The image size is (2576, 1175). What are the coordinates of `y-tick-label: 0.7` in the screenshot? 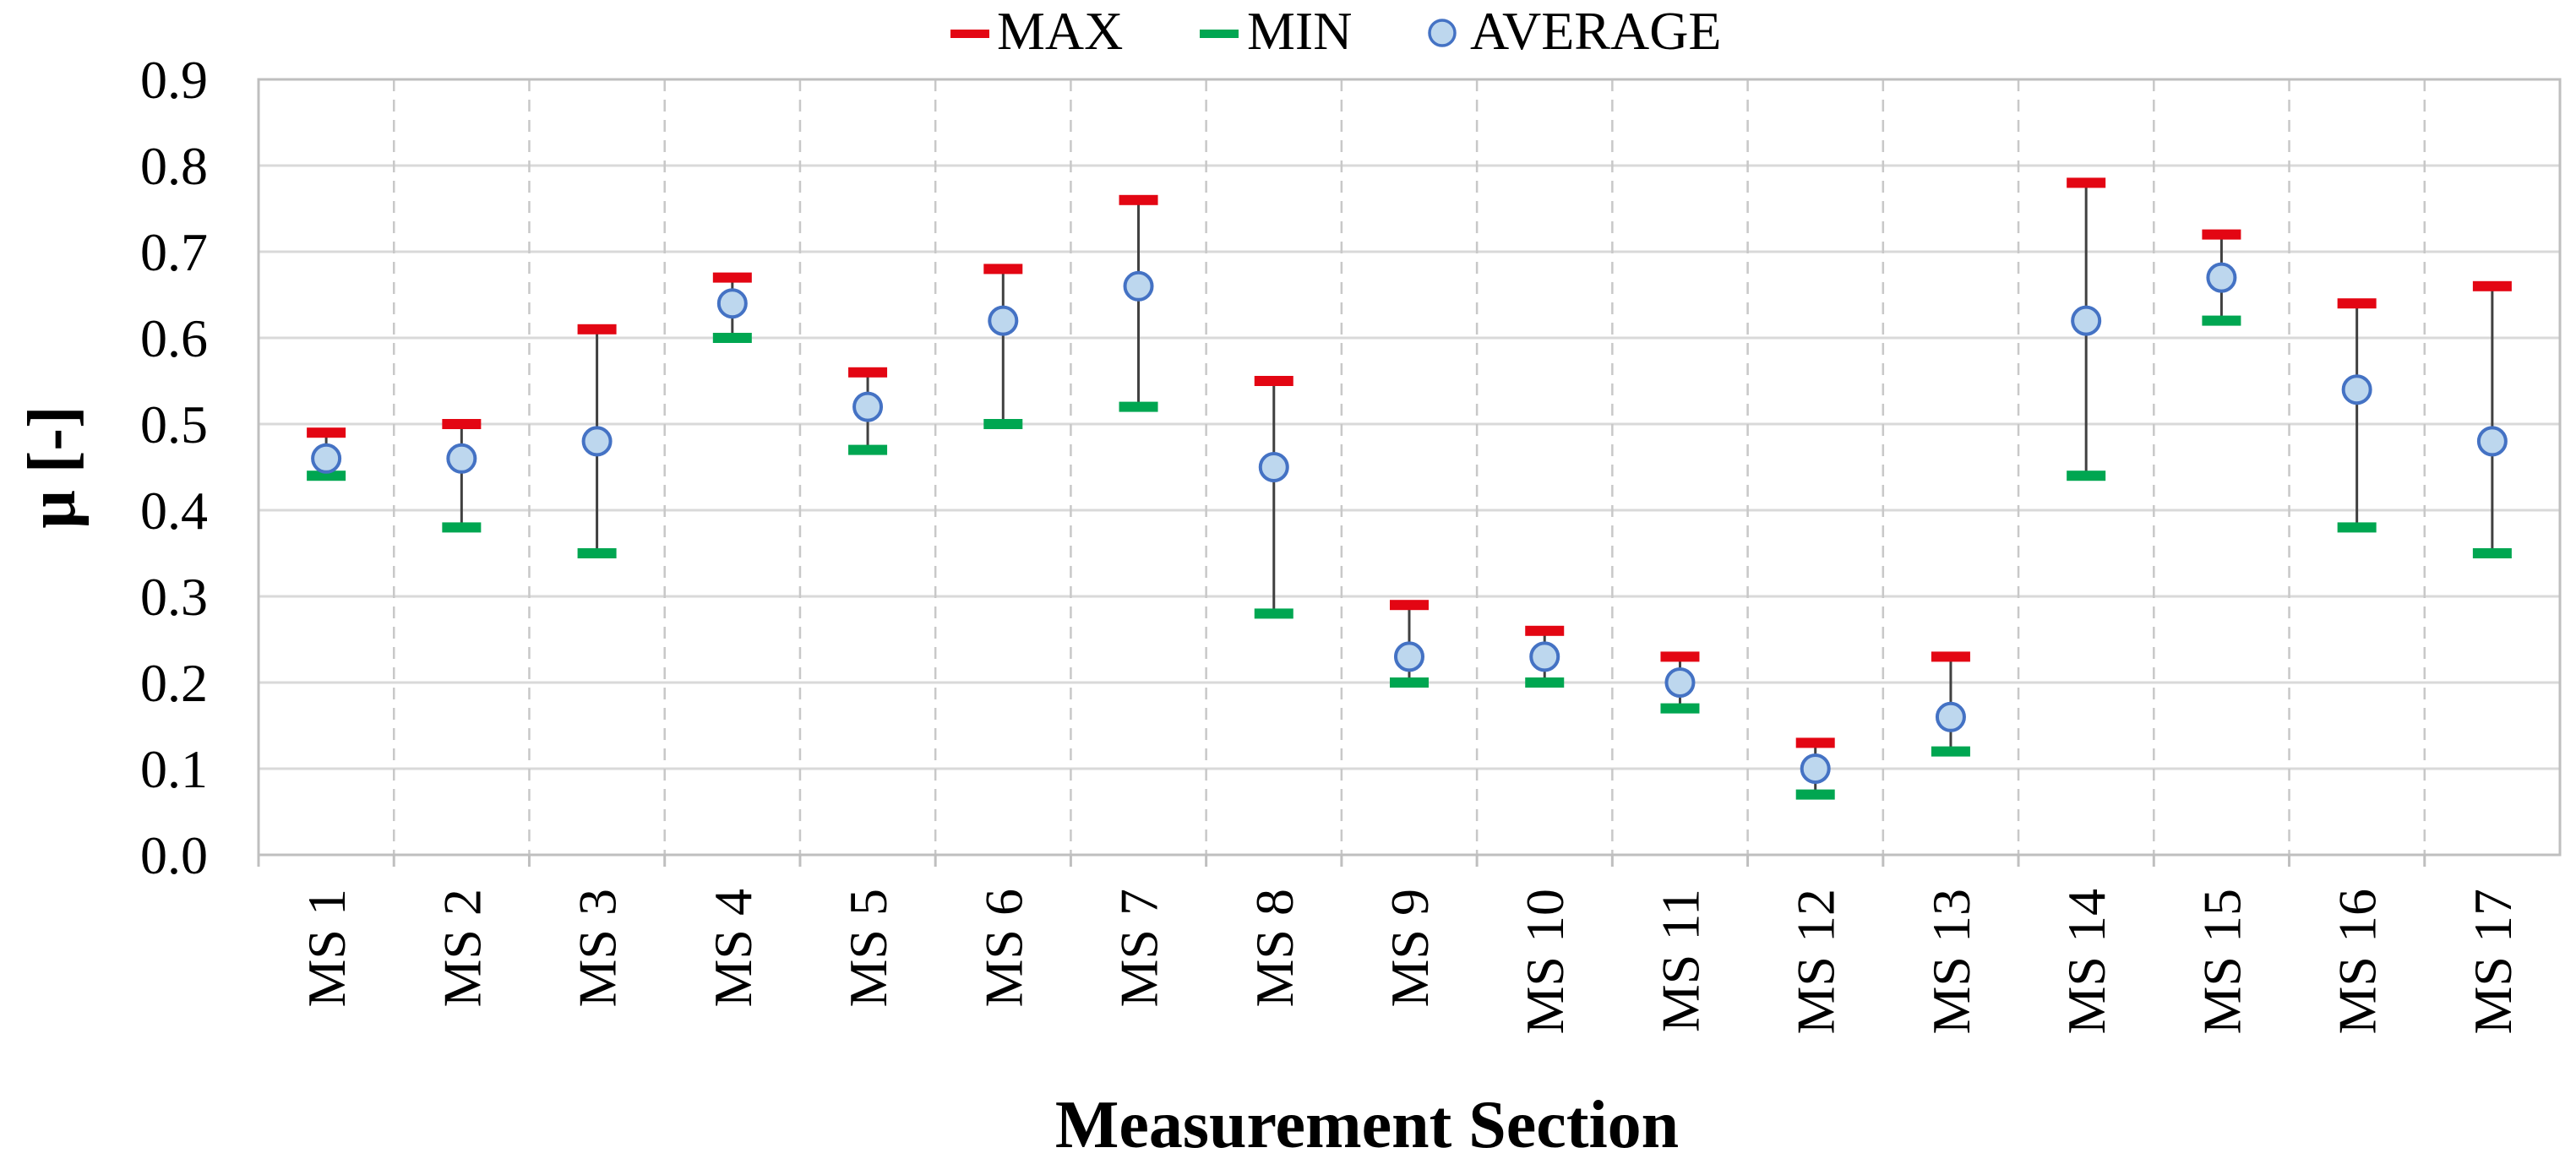 It's located at (174, 252).